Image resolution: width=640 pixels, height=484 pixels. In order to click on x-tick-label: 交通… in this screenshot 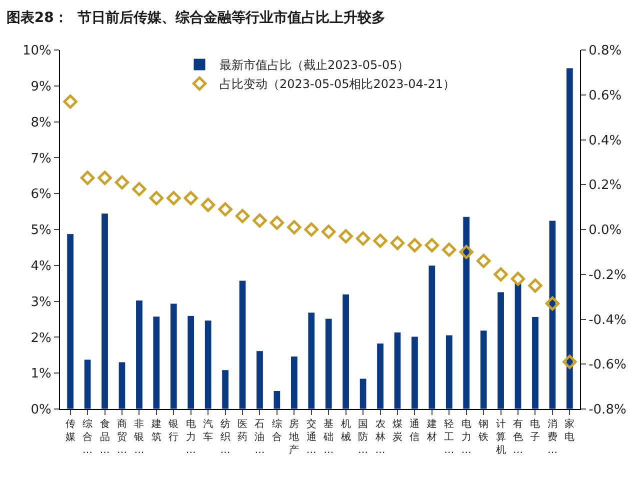, I will do `click(311, 437)`.